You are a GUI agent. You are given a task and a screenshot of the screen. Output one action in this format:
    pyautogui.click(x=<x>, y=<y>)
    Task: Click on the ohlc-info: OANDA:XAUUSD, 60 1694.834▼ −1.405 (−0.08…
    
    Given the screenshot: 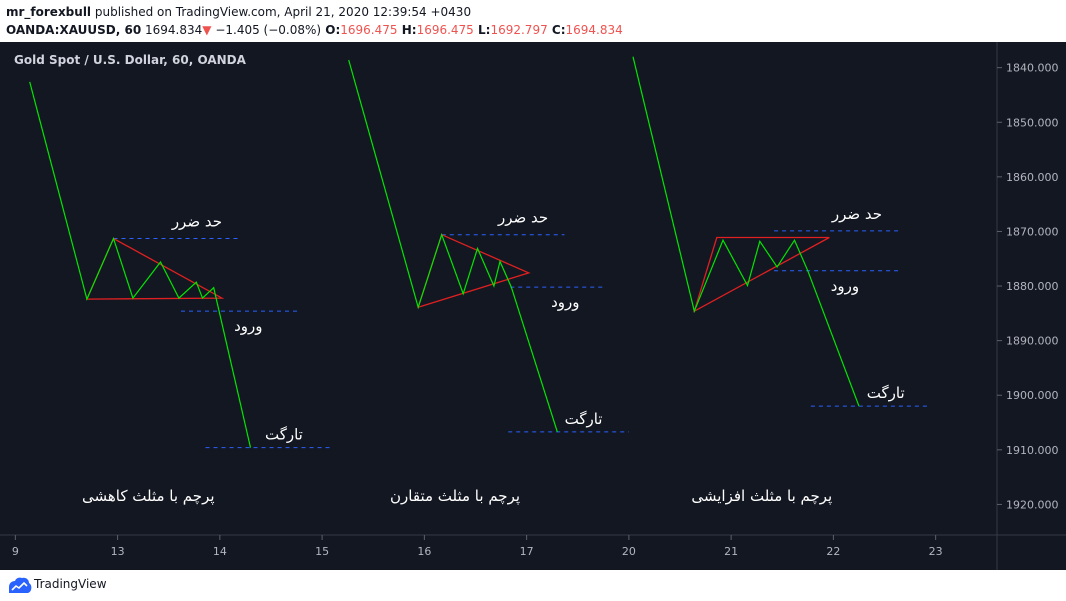 What is the action you would take?
    pyautogui.click(x=314, y=30)
    